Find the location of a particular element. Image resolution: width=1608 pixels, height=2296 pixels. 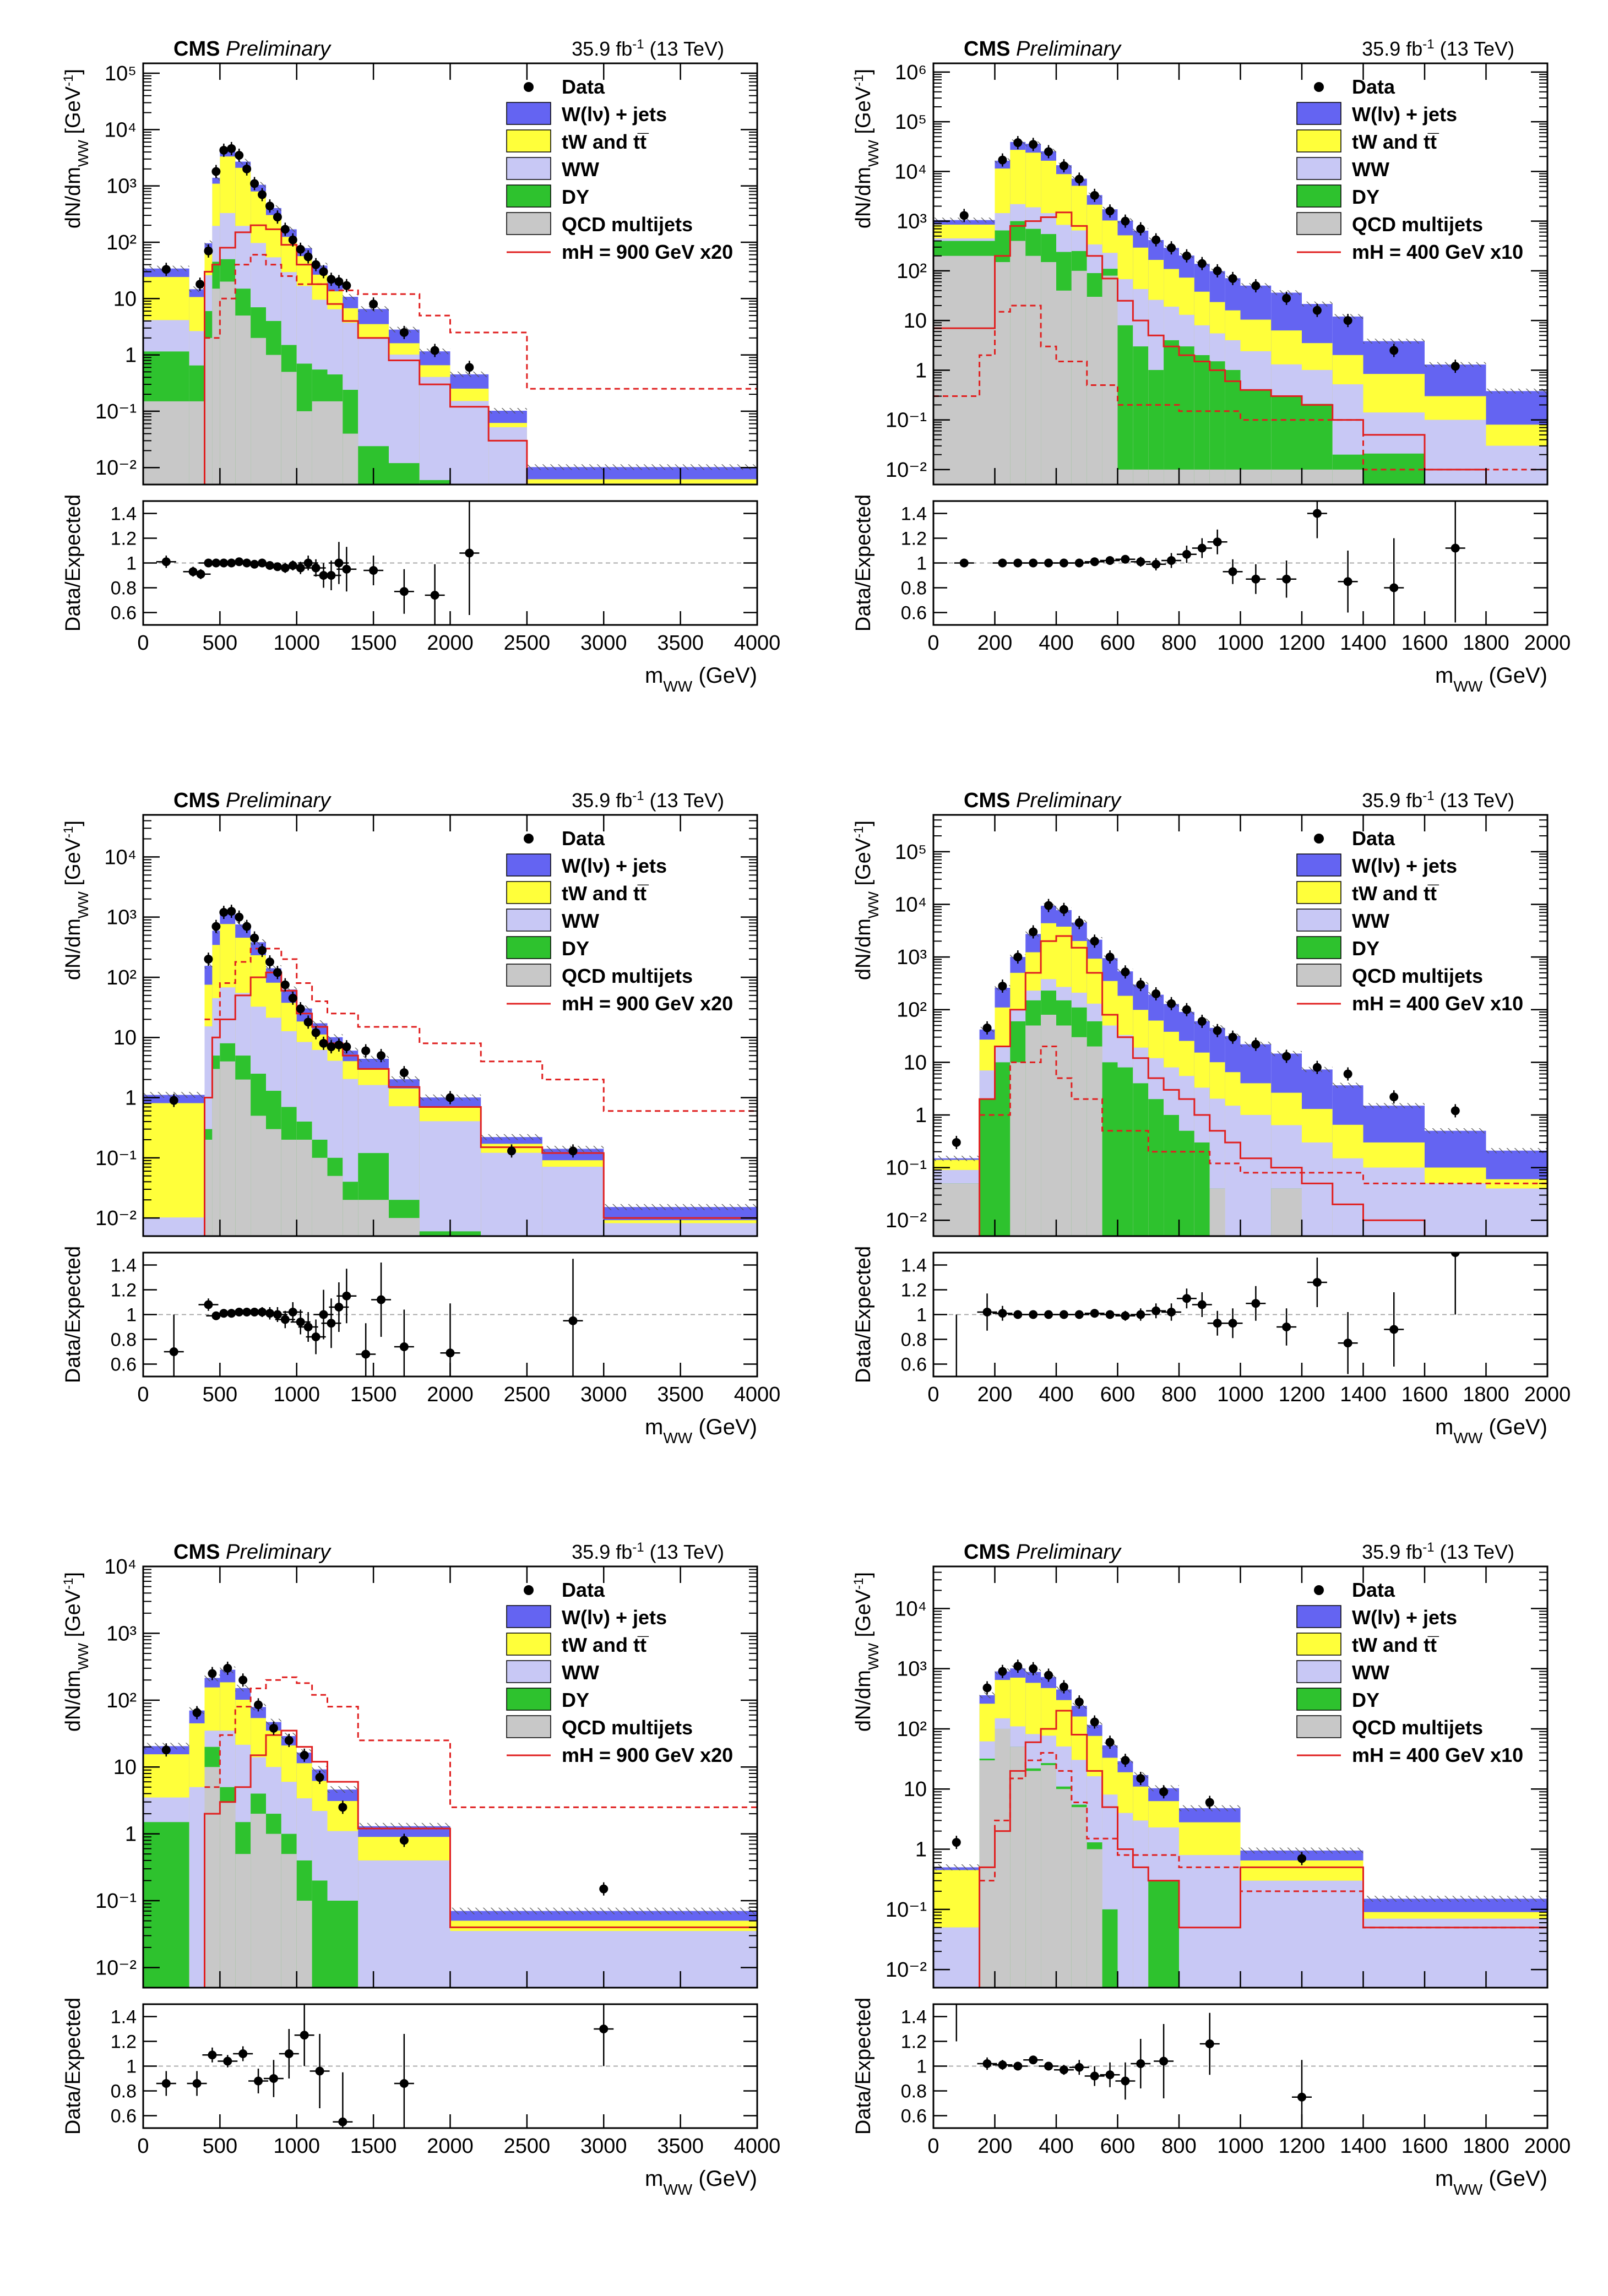

signal-solid is located at coordinates (1240, 1849).